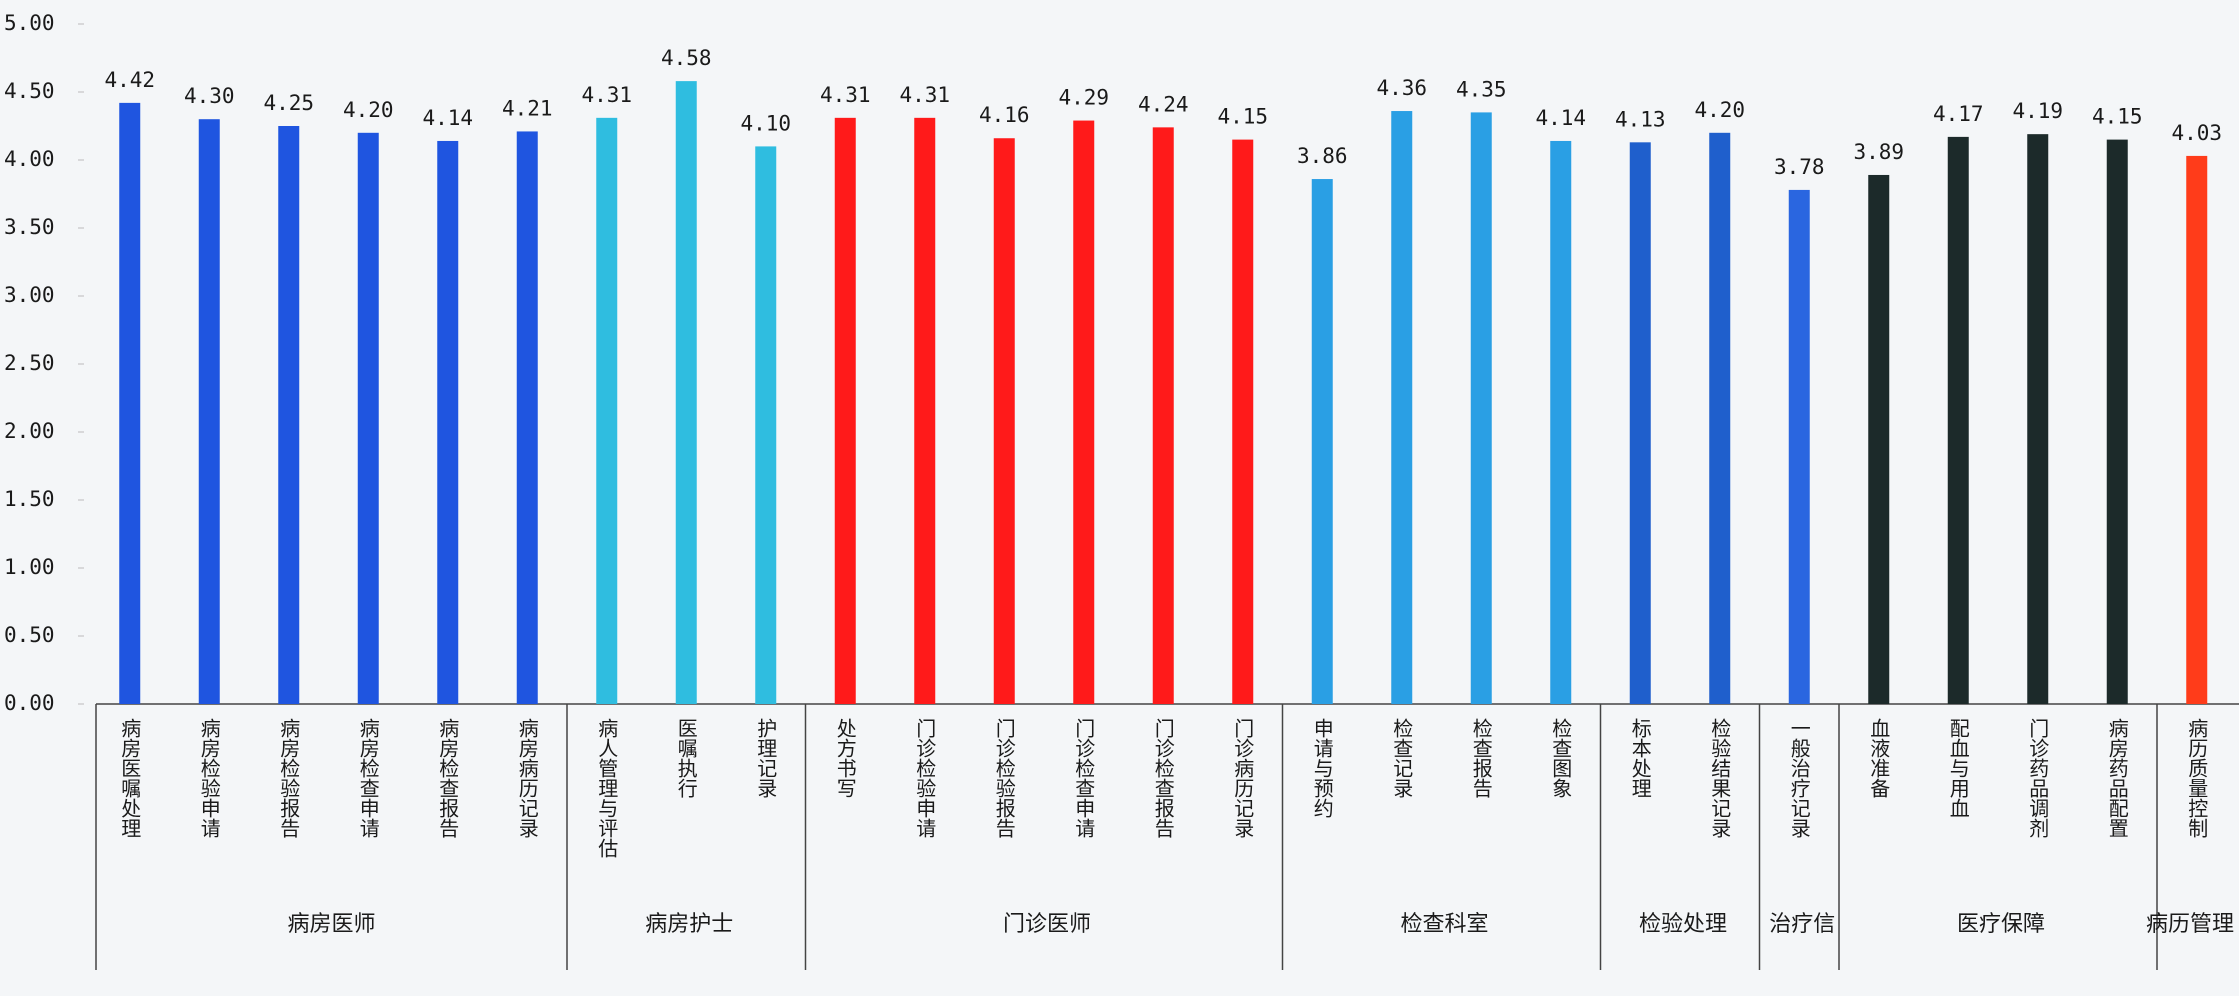  What do you see at coordinates (130, 778) in the screenshot?
I see `x-tick-label: 病房医嘱处理` at bounding box center [130, 778].